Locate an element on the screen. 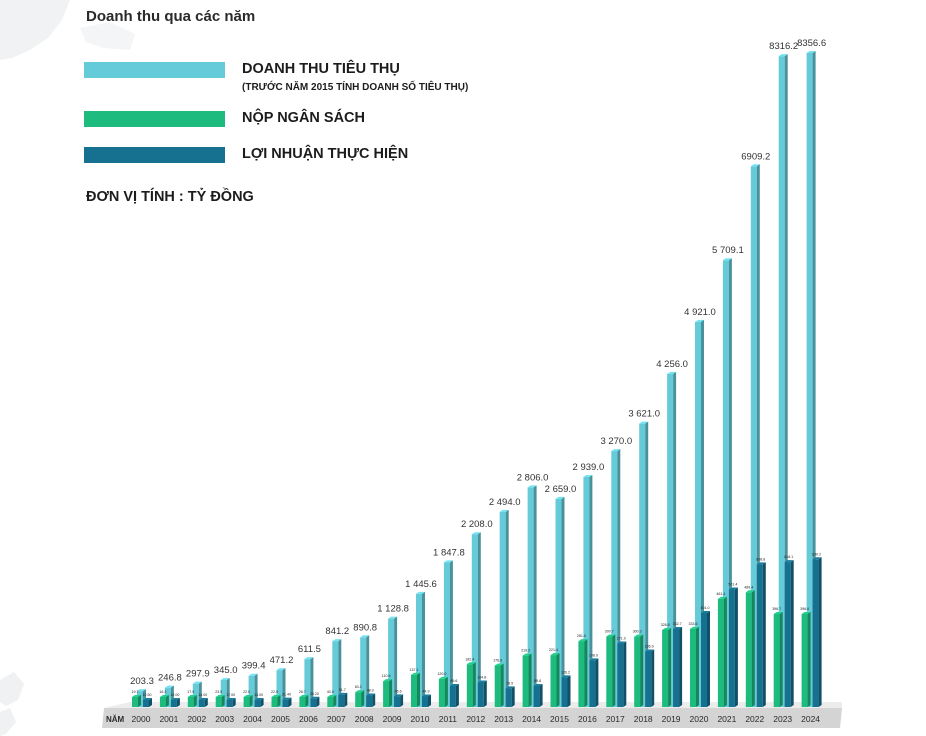  budget-label-2014: 219.2 is located at coordinates (525, 651).